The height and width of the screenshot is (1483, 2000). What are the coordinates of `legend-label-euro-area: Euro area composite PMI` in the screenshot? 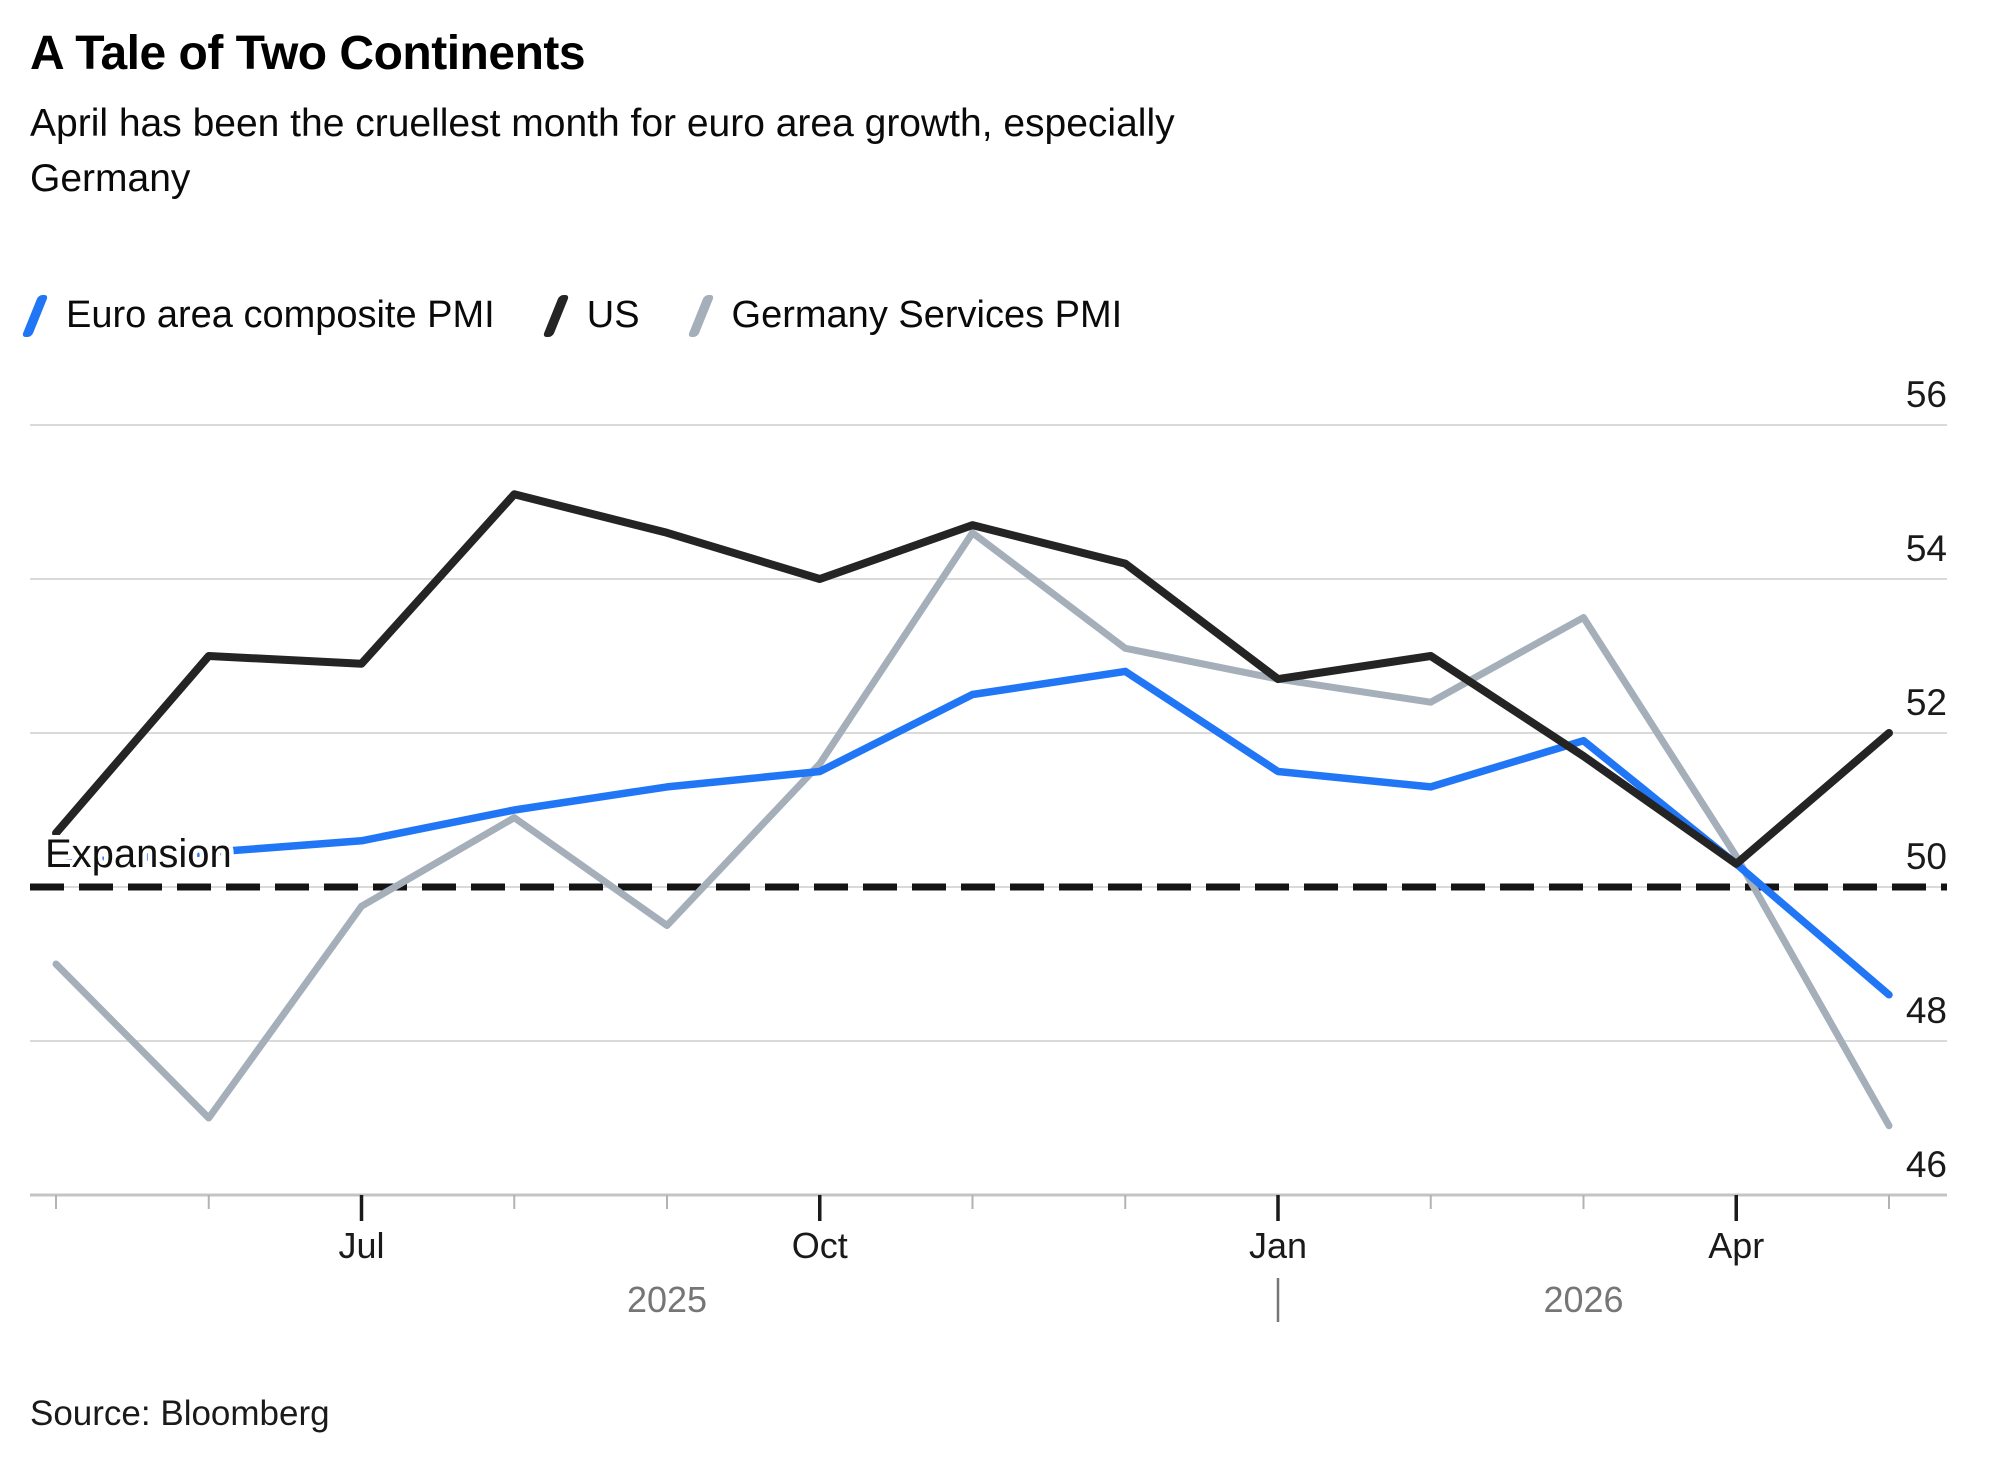 It's located at (280, 315).